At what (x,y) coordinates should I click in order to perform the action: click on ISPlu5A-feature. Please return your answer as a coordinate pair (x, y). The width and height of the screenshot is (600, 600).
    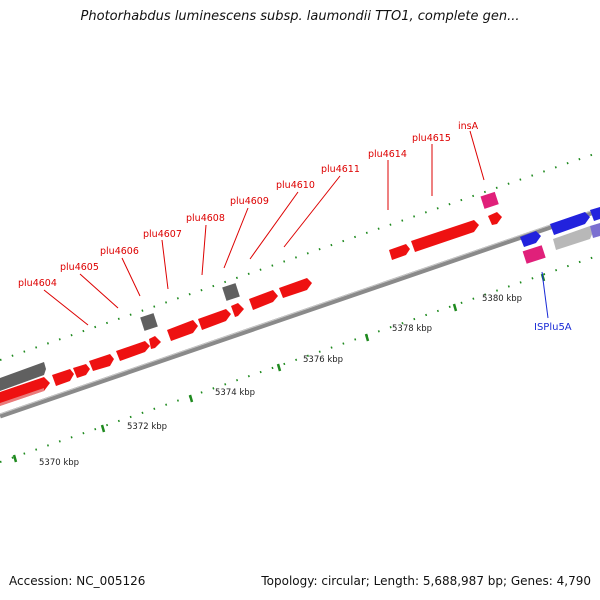
    Looking at the image, I should click on (534, 254).